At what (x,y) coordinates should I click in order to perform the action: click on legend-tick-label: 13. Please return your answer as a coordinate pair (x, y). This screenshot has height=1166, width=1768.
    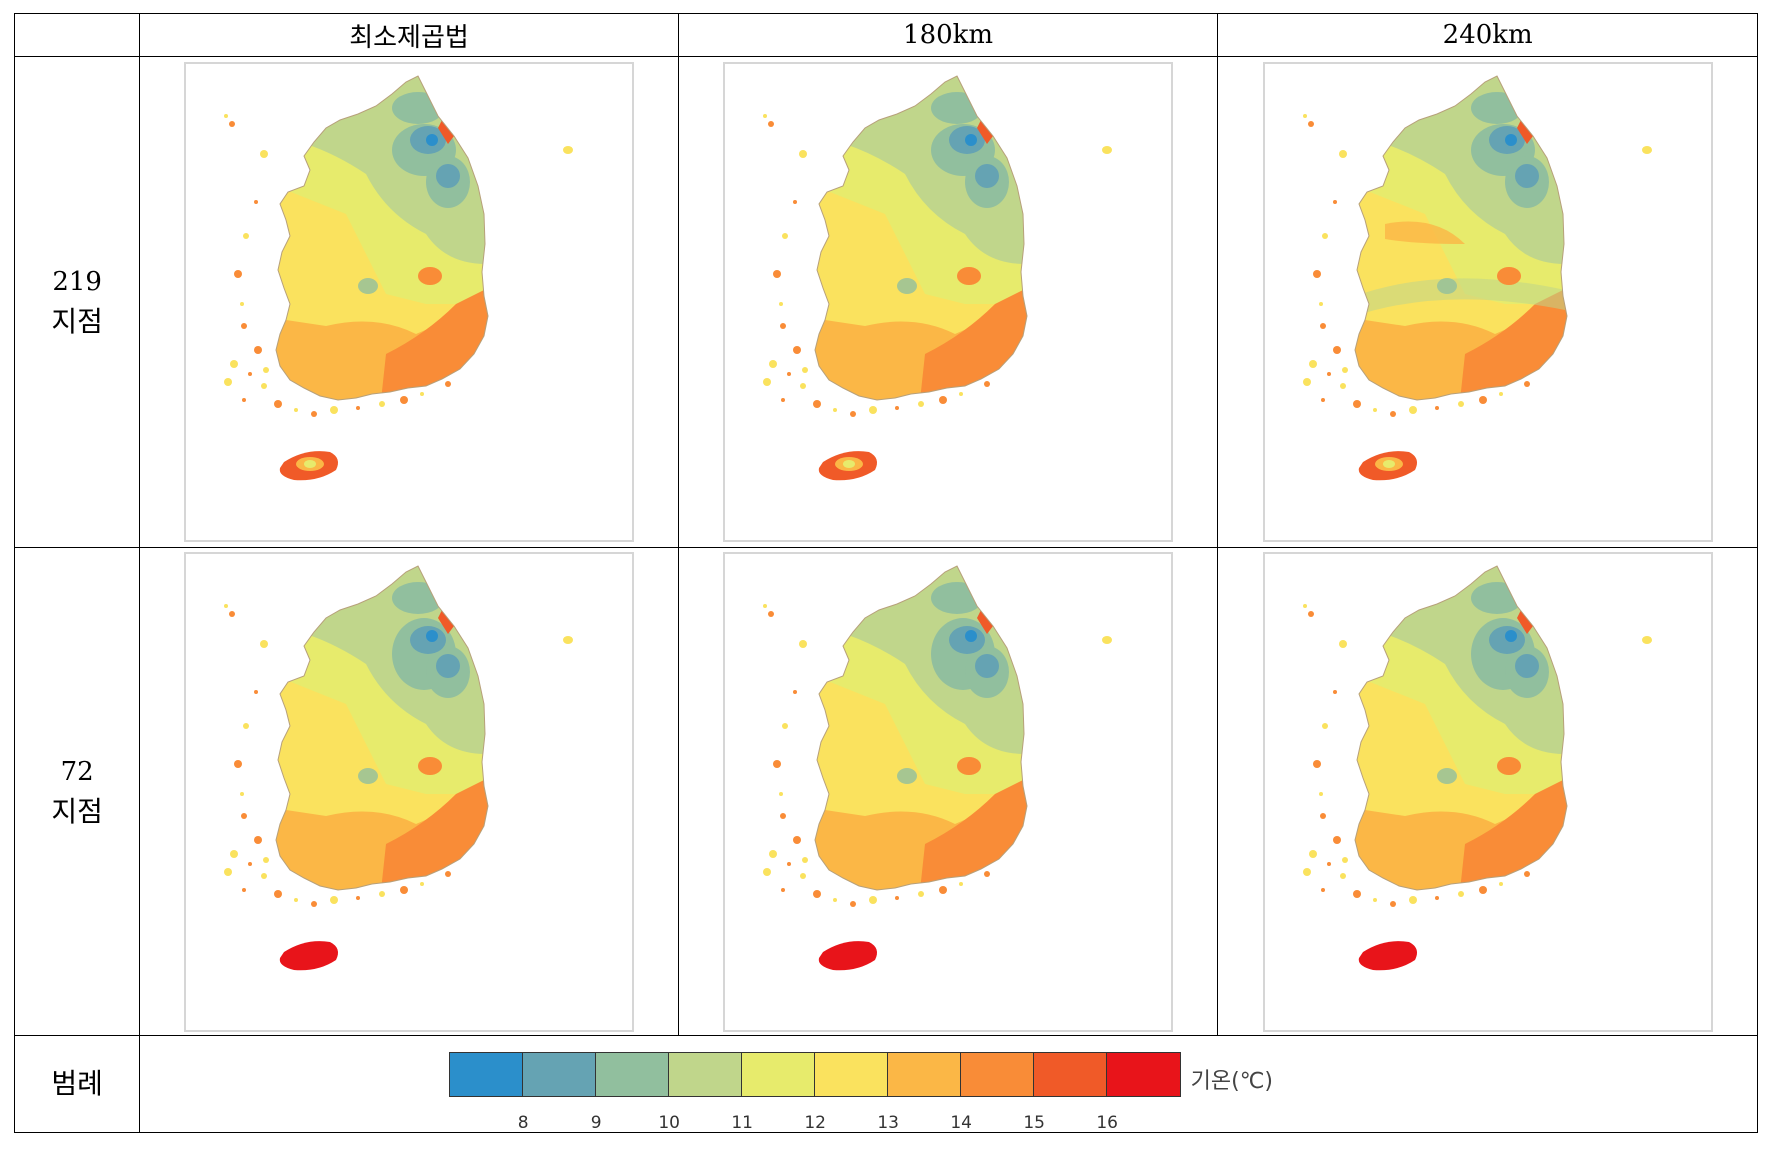
    Looking at the image, I should click on (888, 1123).